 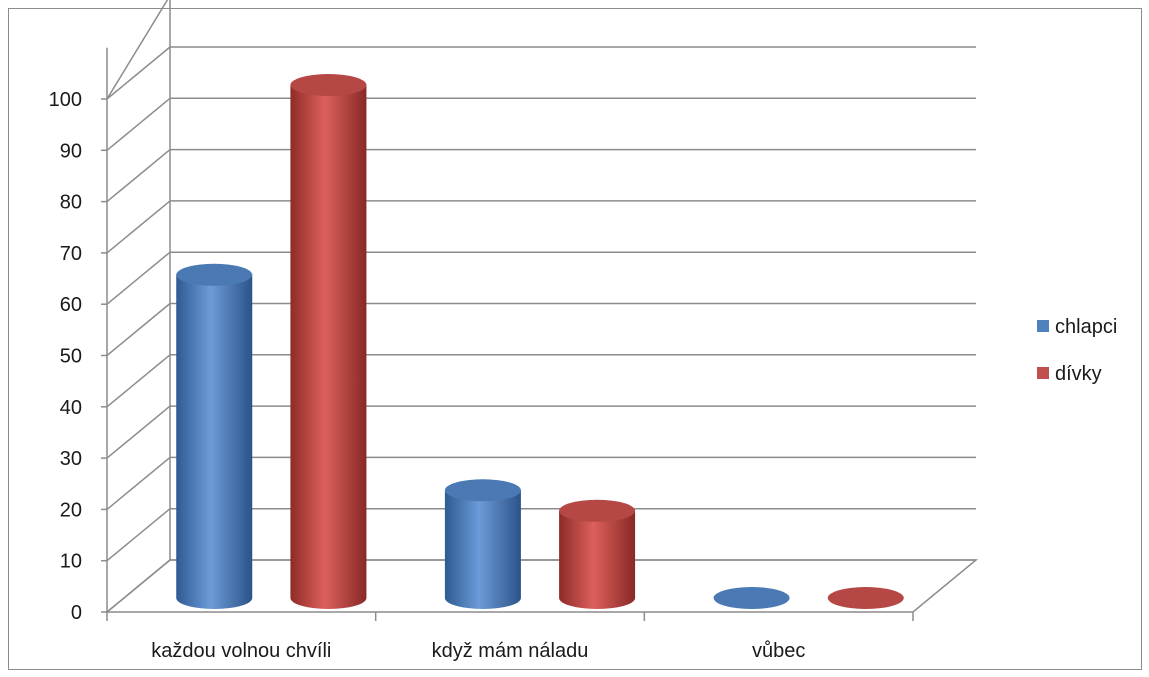 I want to click on x-tick-label: když mám náladu, so click(x=510, y=651).